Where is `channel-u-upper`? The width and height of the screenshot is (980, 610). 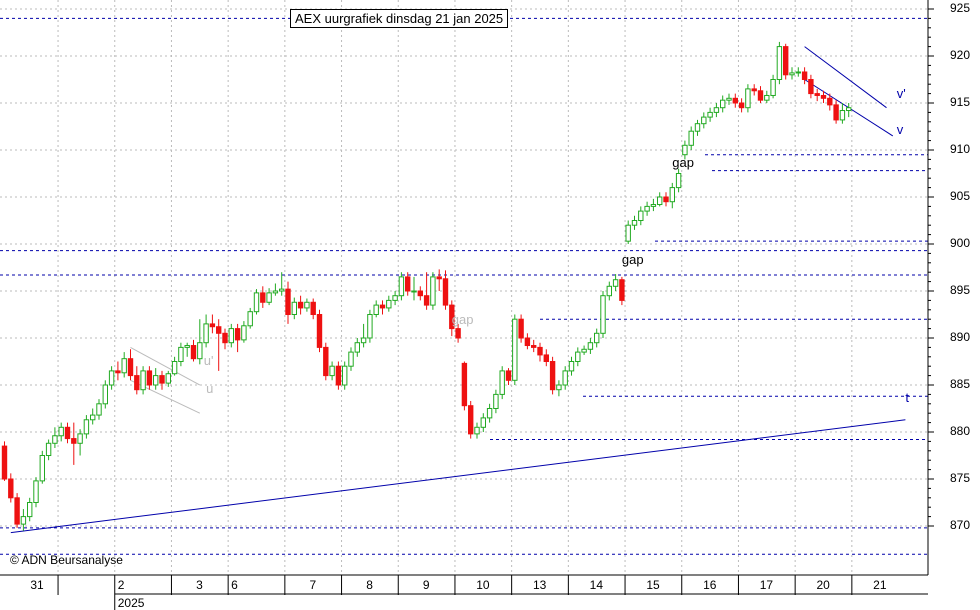 channel-u-upper is located at coordinates (165, 366).